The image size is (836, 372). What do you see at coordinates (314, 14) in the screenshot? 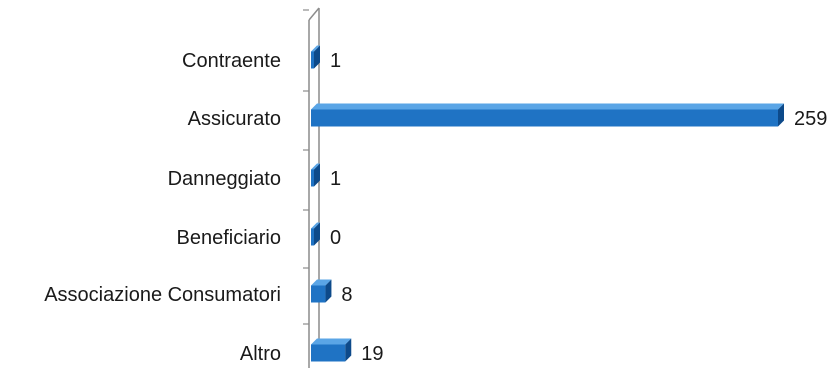
I see `axis-top-edge` at bounding box center [314, 14].